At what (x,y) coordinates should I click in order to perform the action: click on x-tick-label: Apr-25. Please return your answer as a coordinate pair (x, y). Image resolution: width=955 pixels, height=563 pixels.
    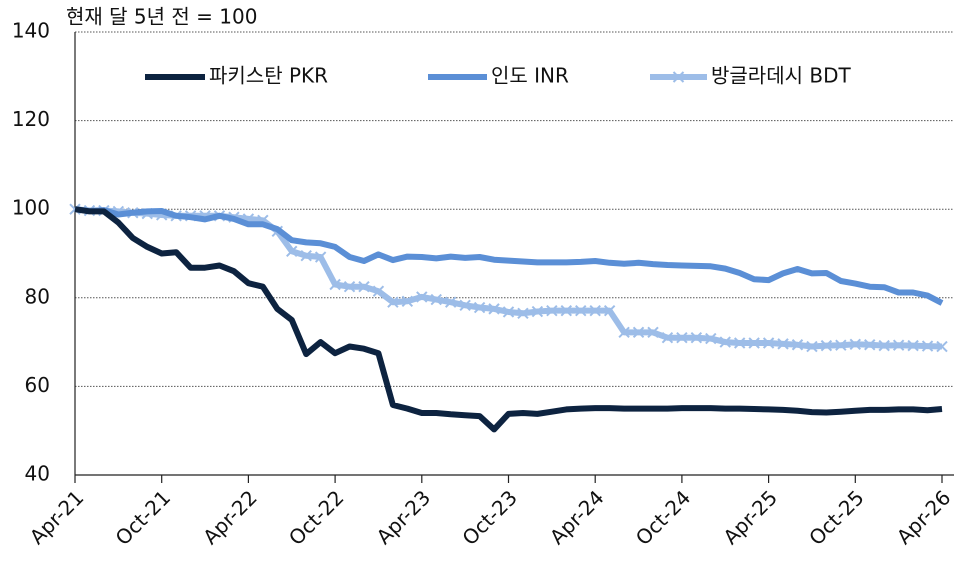
    Looking at the image, I should click on (750, 517).